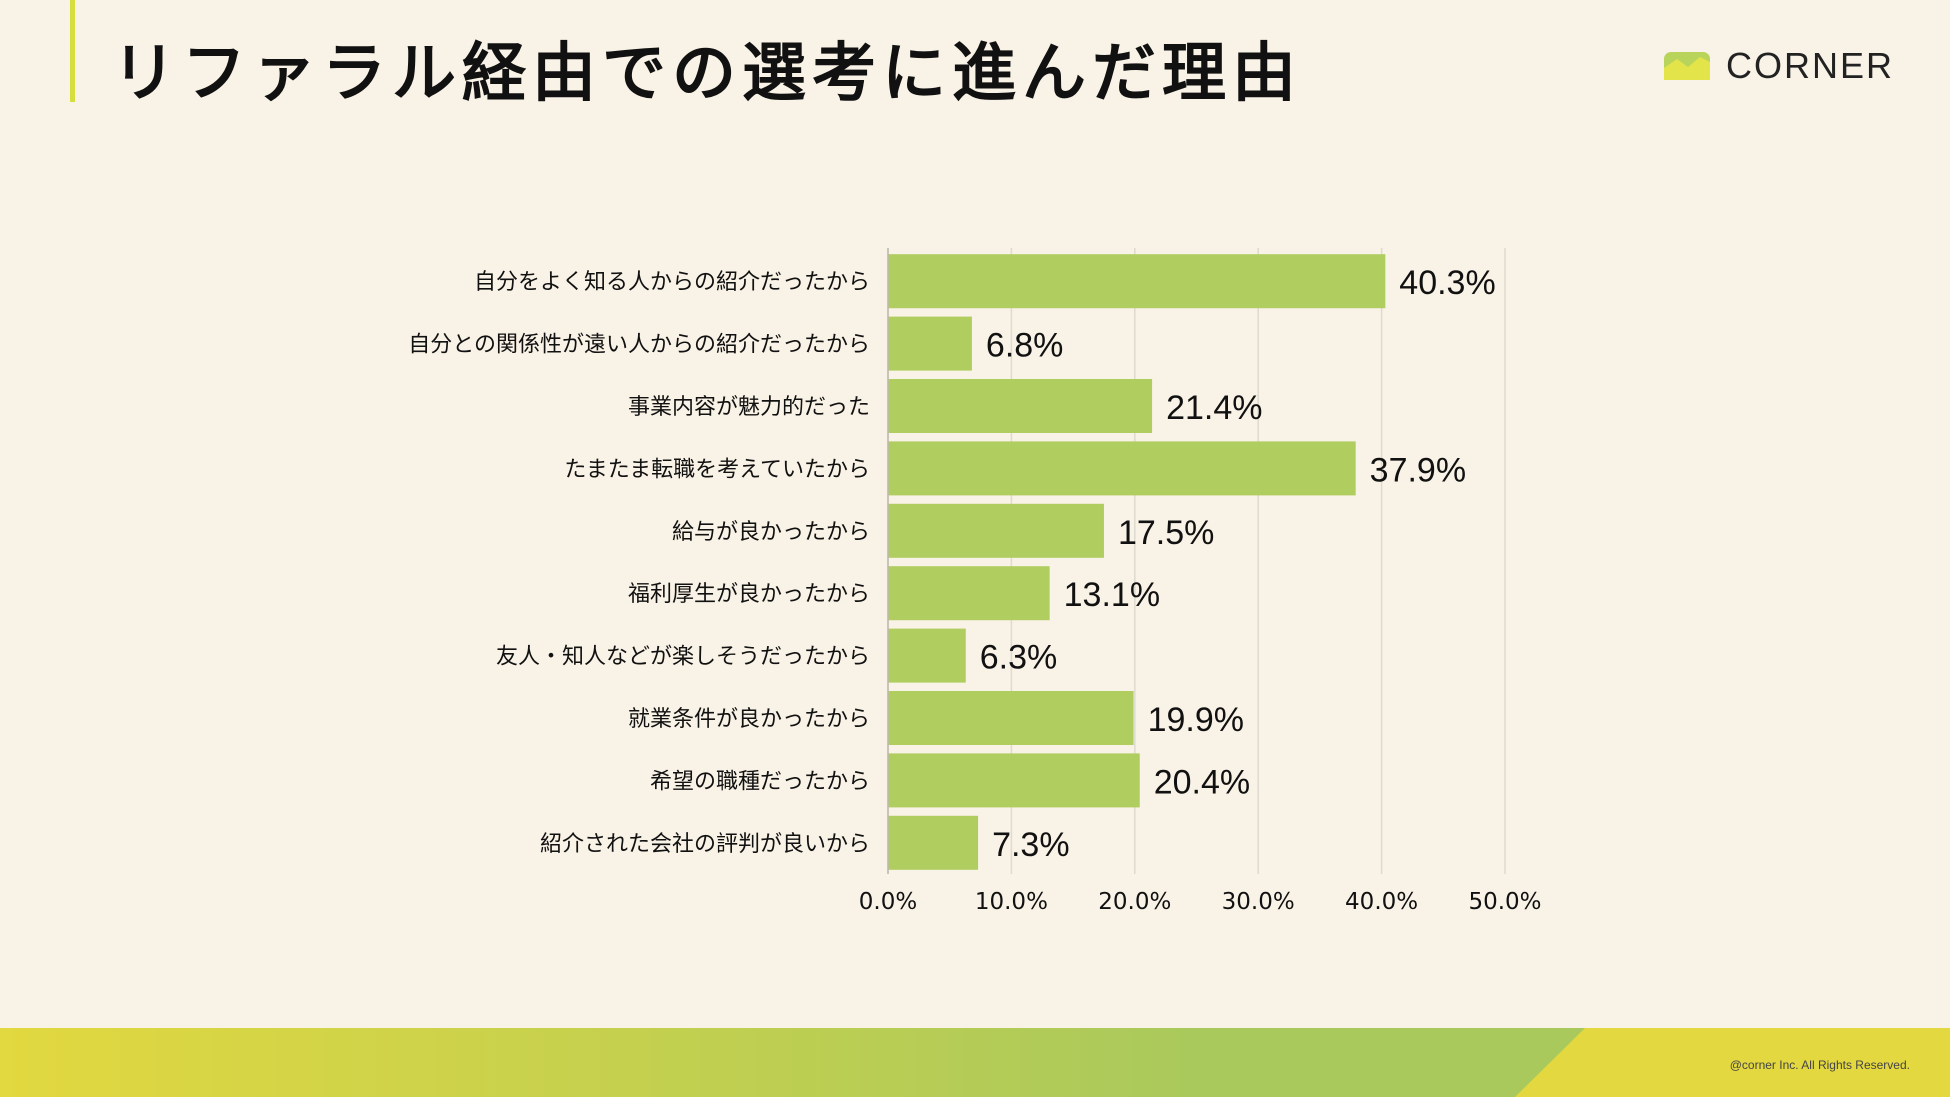 This screenshot has height=1097, width=1950. What do you see at coordinates (705, 844) in the screenshot?
I see `category-label: 紹介された会社の評判が良いから` at bounding box center [705, 844].